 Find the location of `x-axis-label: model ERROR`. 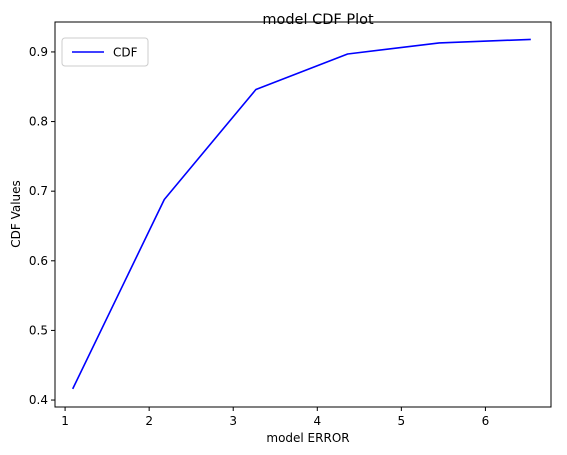

x-axis-label: model ERROR is located at coordinates (307, 438).